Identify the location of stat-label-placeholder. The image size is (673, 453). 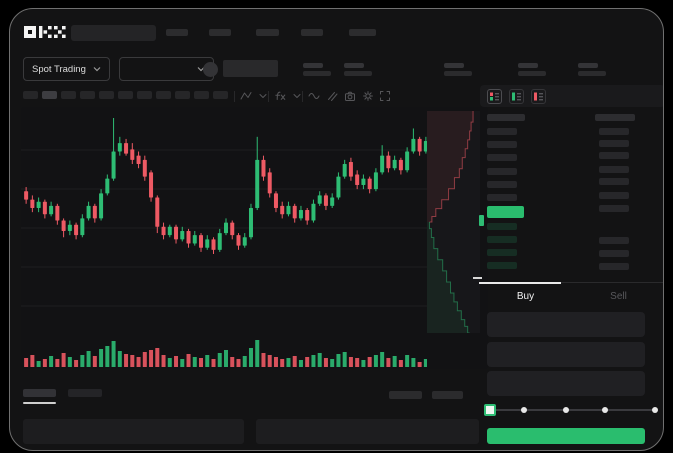
(313, 65).